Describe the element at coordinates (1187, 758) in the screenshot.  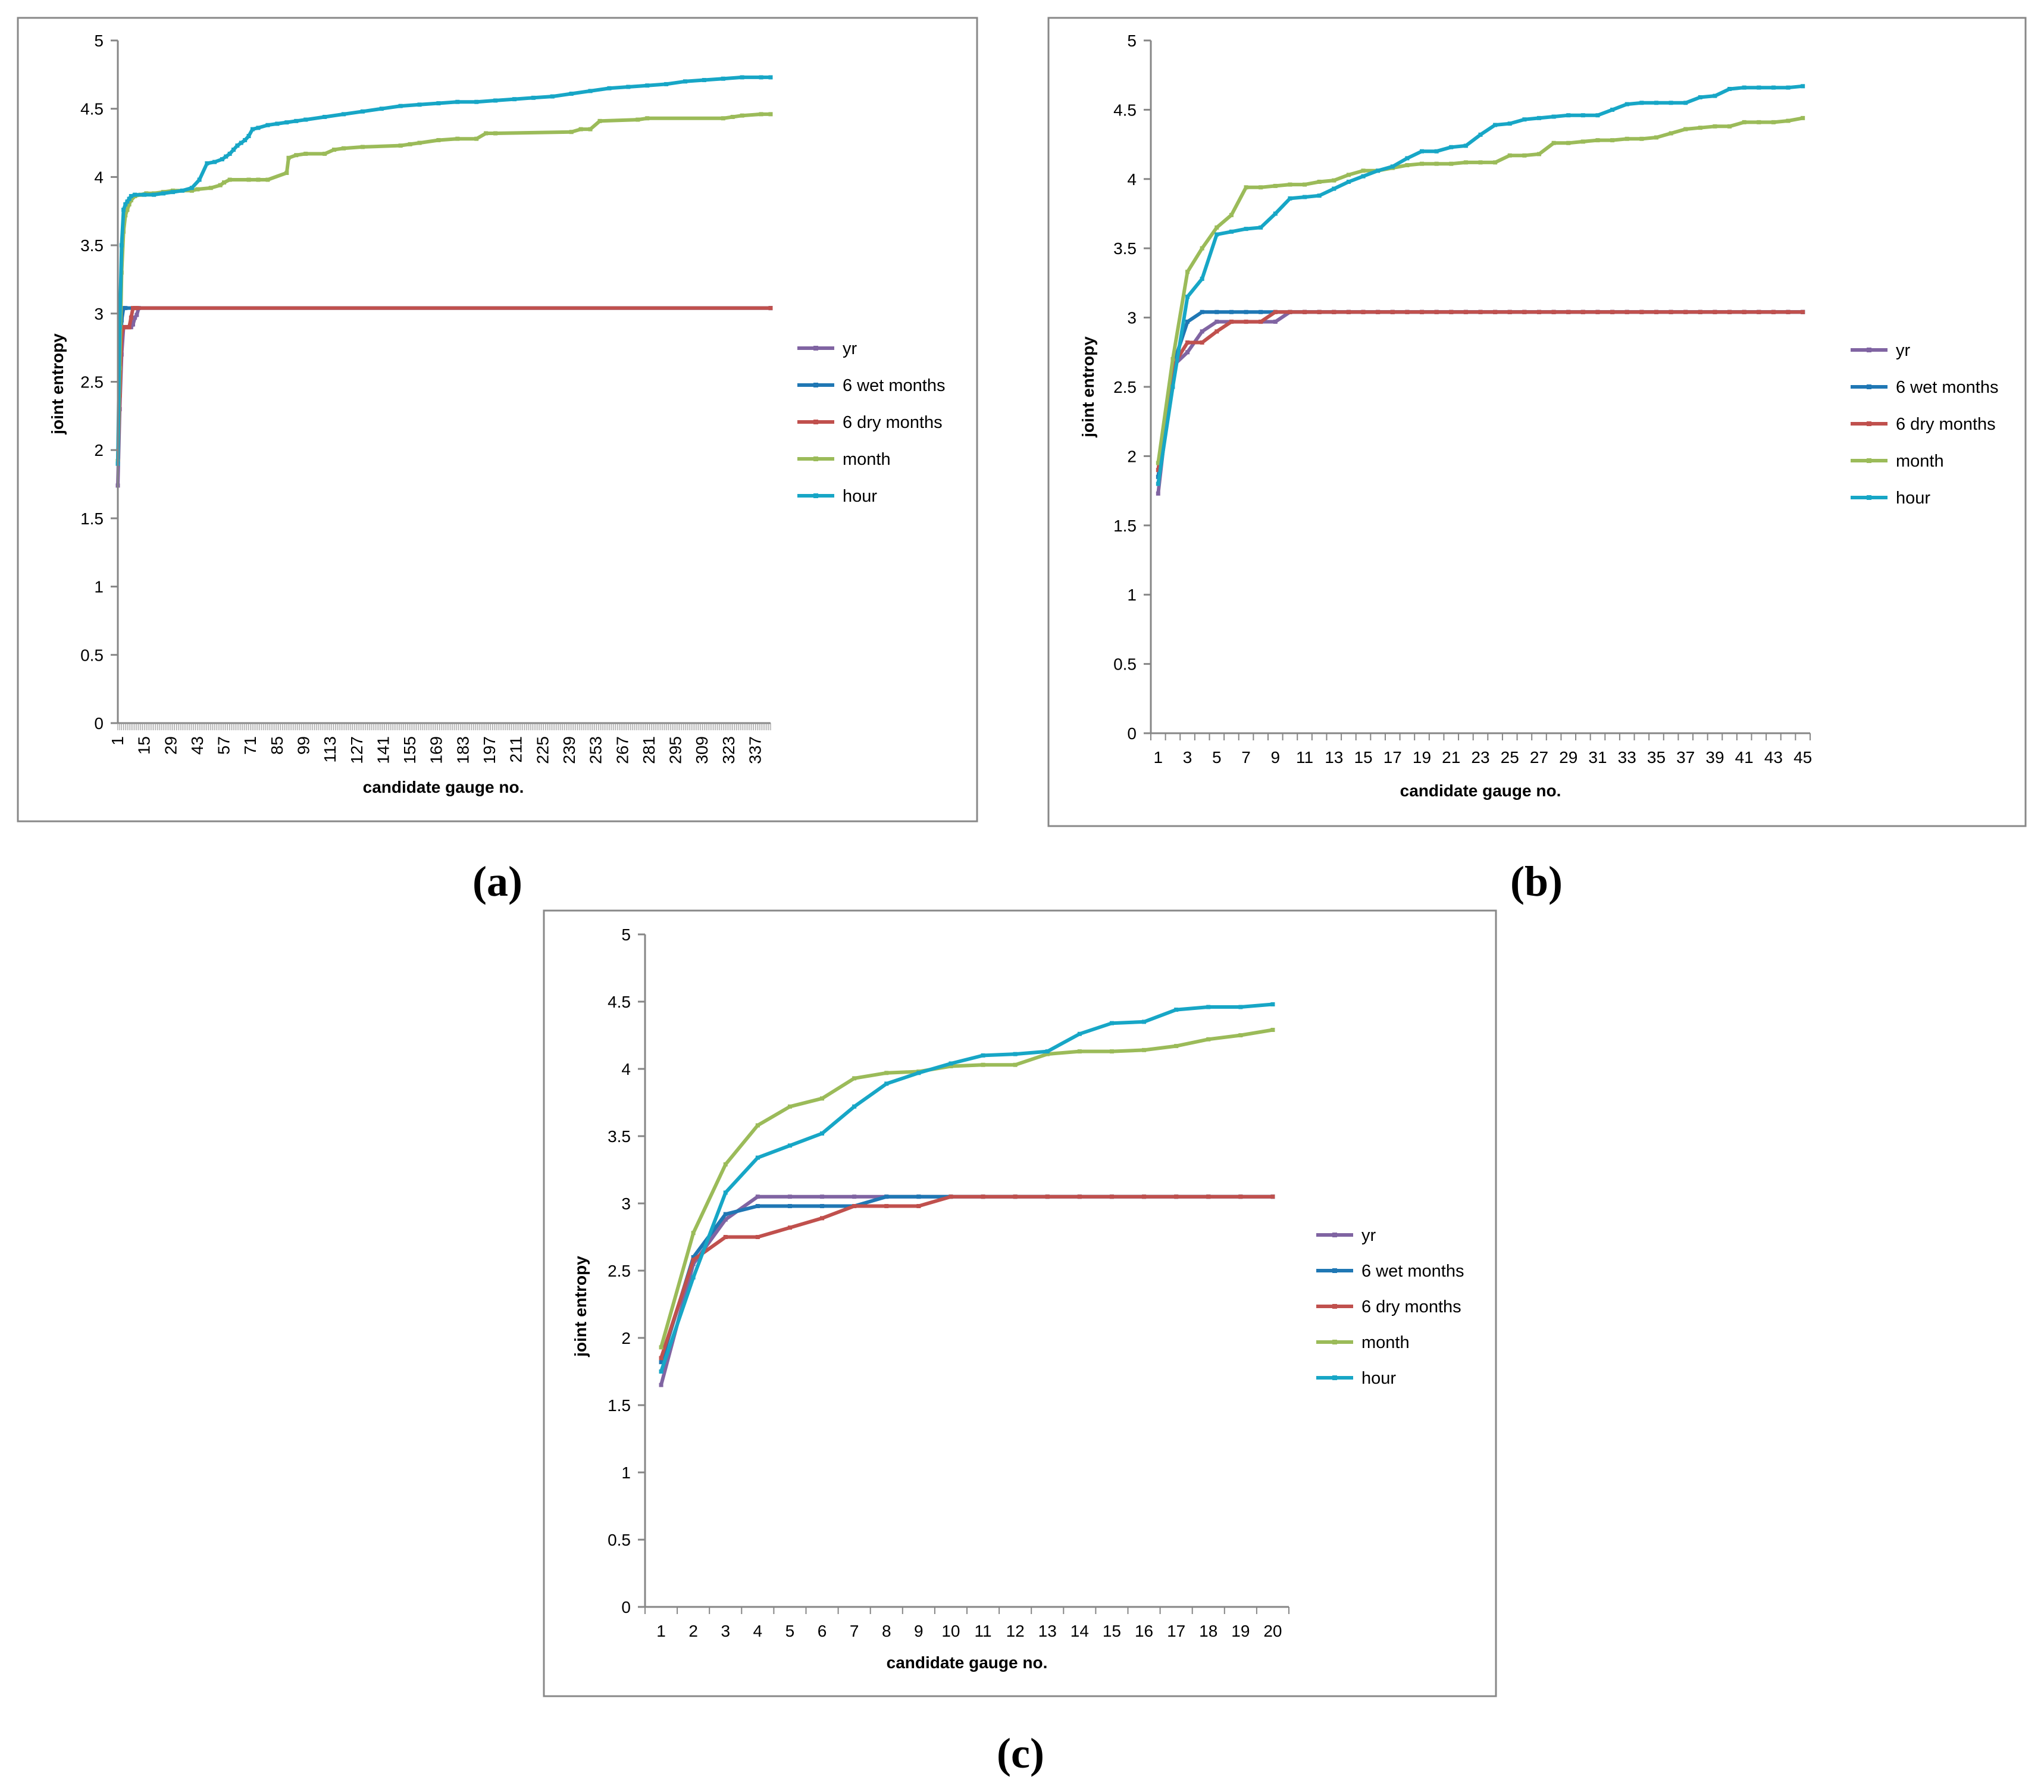
I see `x-tick-label: 3` at that location.